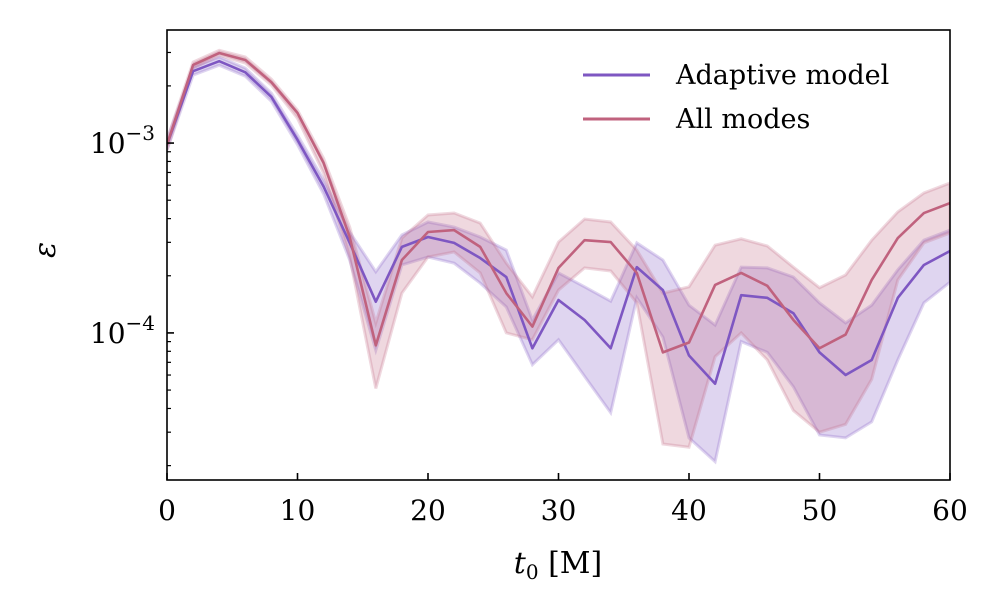 This screenshot has width=1000, height=614. Describe the element at coordinates (122, 330) in the screenshot. I see `y-tick-label: 10⁻⁴` at that location.